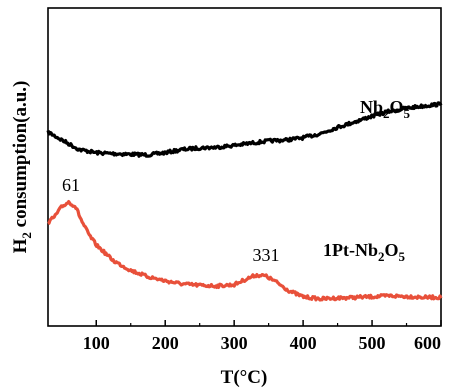  I want to click on y-axis-title-rest: consumption(a.u.), so click(20, 157).